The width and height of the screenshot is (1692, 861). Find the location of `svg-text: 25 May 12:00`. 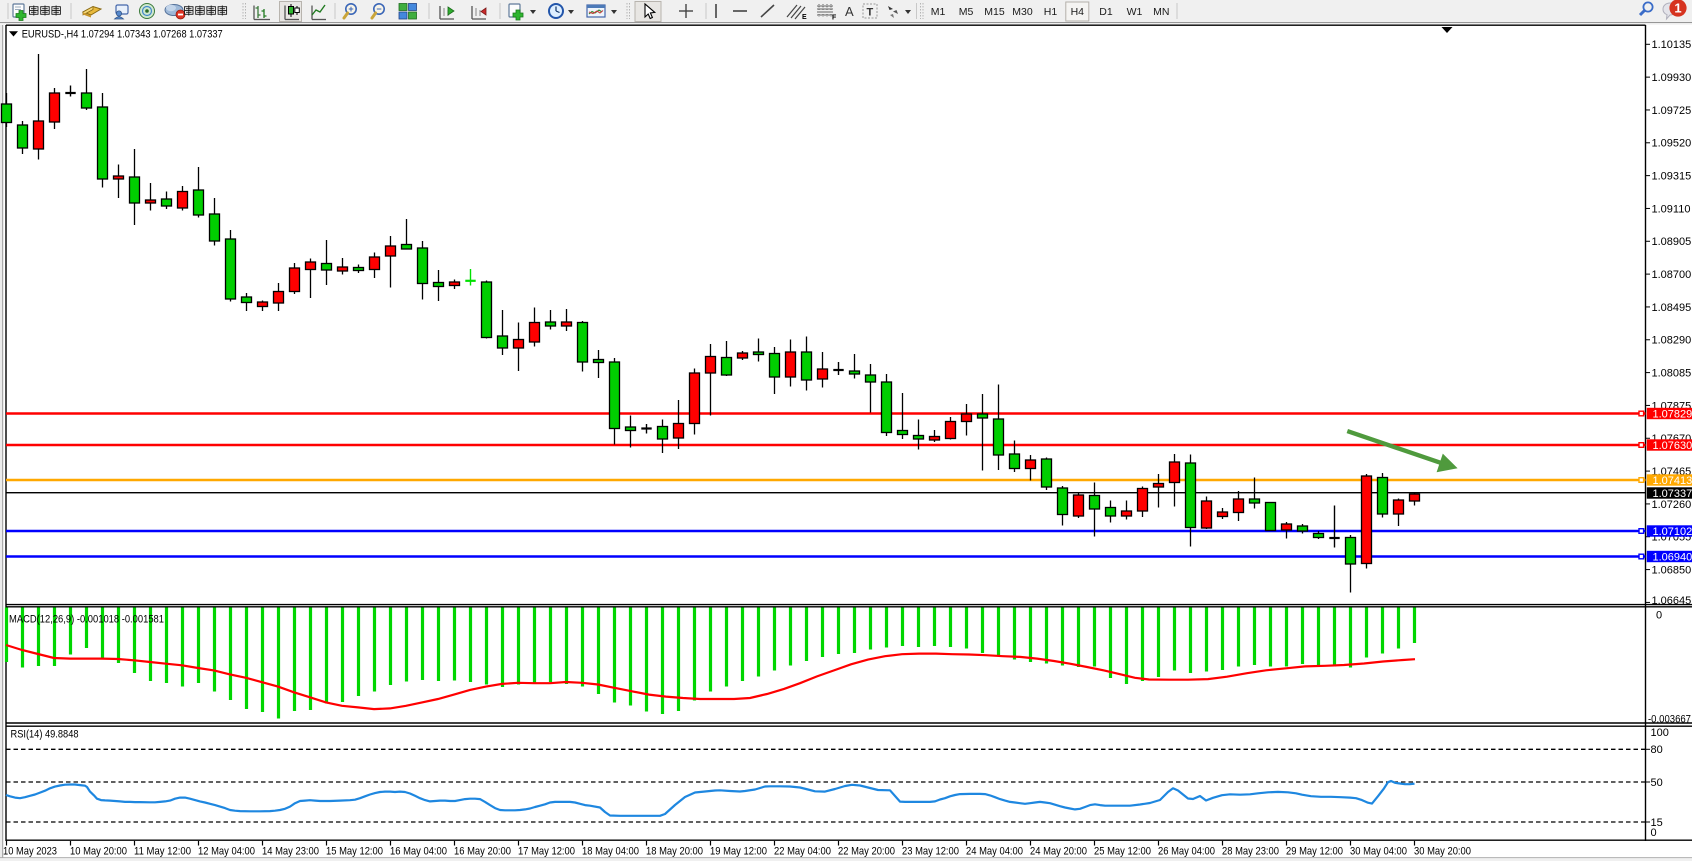

svg-text: 25 May 12:00 is located at coordinates (1122, 851).